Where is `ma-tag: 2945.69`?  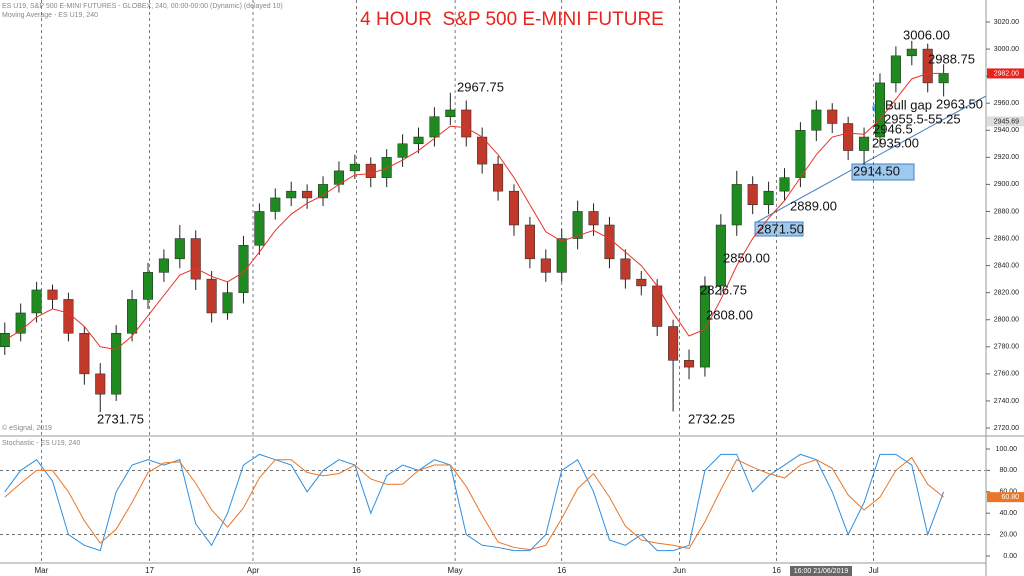 ma-tag: 2945.69 is located at coordinates (1006, 121).